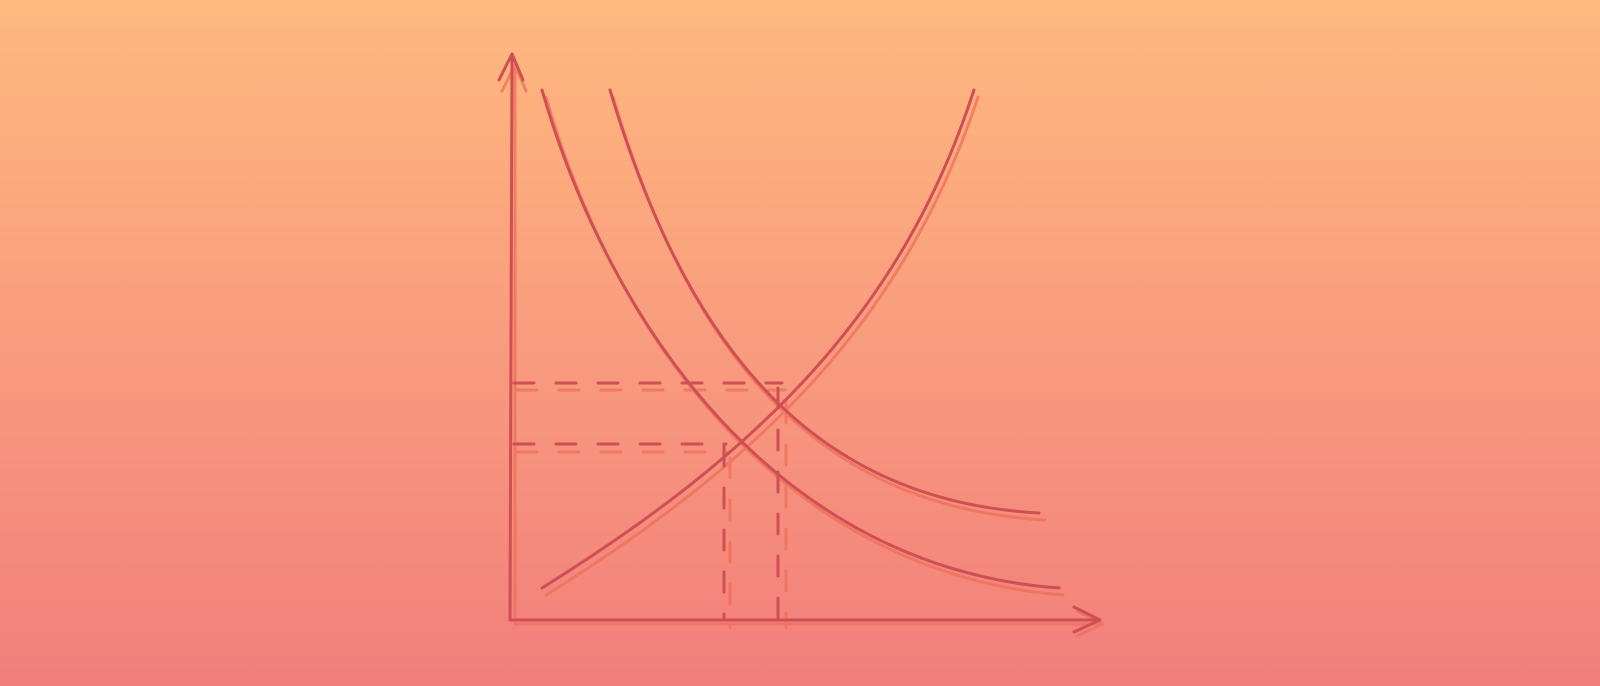 This screenshot has height=686, width=1600. I want to click on y-axis-arrowhead, so click(511, 67).